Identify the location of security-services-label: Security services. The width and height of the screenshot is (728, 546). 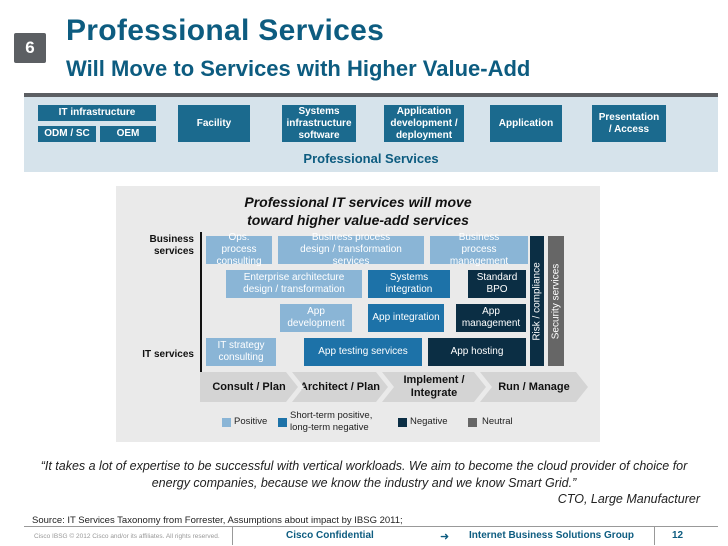
(556, 301).